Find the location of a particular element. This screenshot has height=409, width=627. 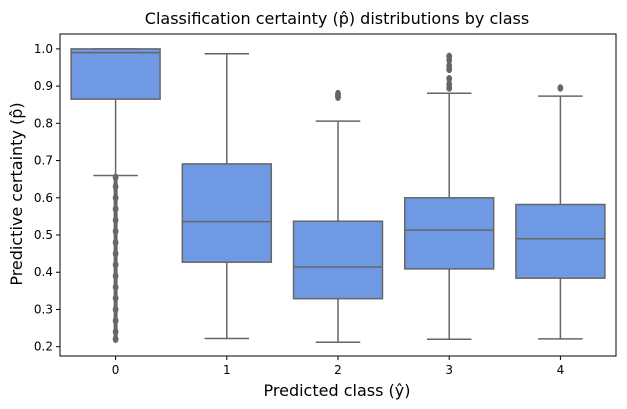

x-tick-label: 1 is located at coordinates (227, 370).